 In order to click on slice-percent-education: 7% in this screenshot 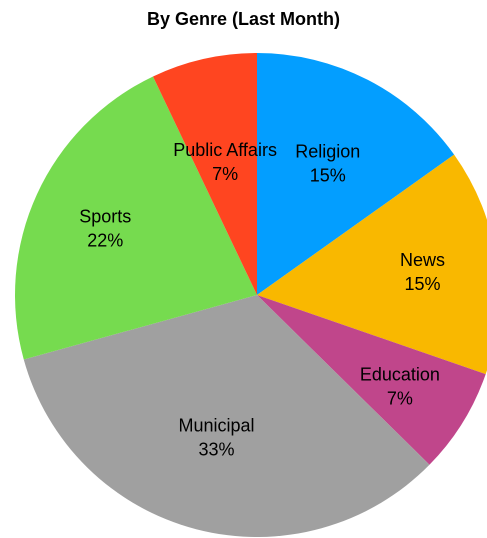, I will do `click(400, 398)`.